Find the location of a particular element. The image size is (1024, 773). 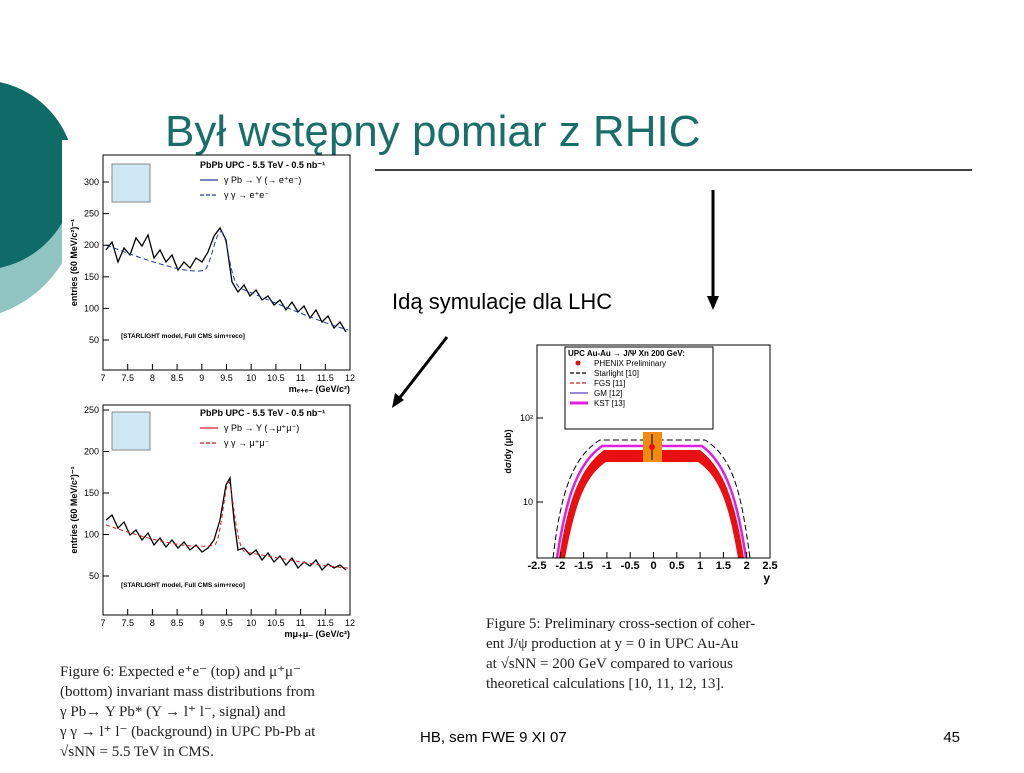

x-tick-label: 2 is located at coordinates (747, 566).